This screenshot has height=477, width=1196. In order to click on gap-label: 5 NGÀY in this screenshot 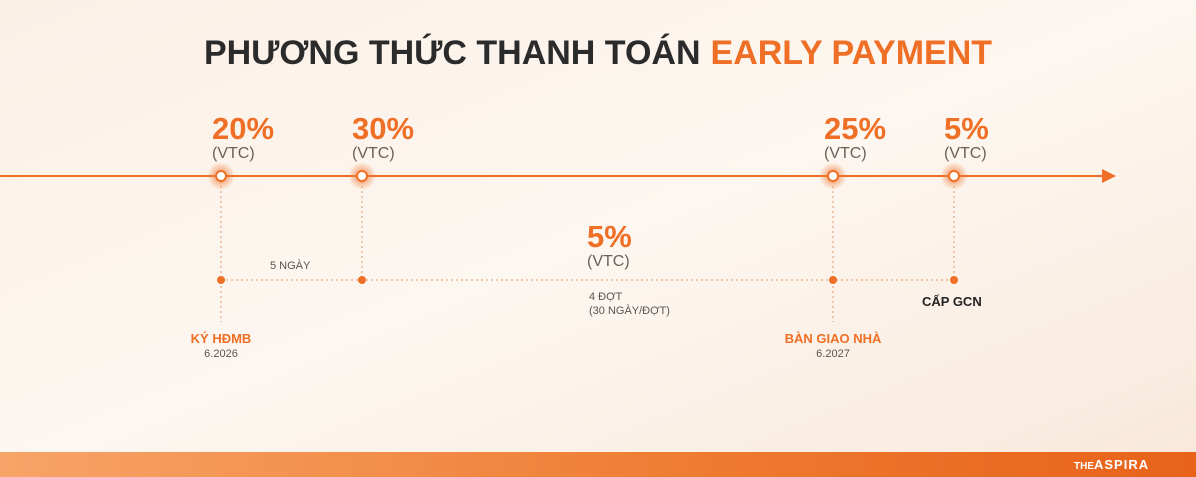, I will do `click(290, 265)`.